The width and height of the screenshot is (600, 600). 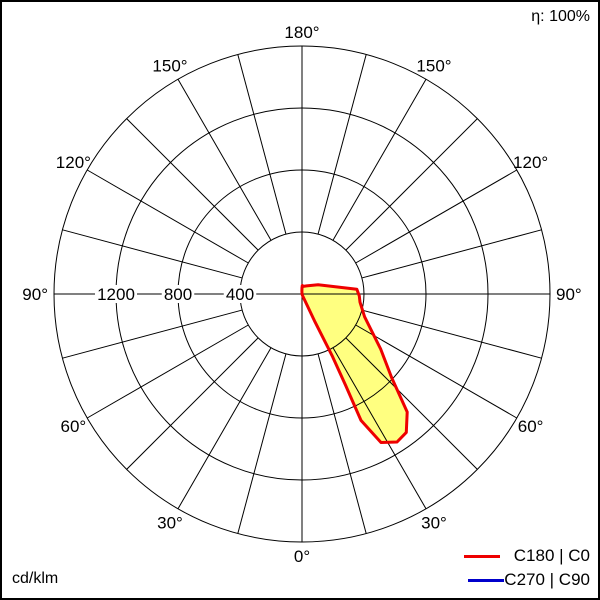 I want to click on legend-swatch-blue, so click(x=486, y=580).